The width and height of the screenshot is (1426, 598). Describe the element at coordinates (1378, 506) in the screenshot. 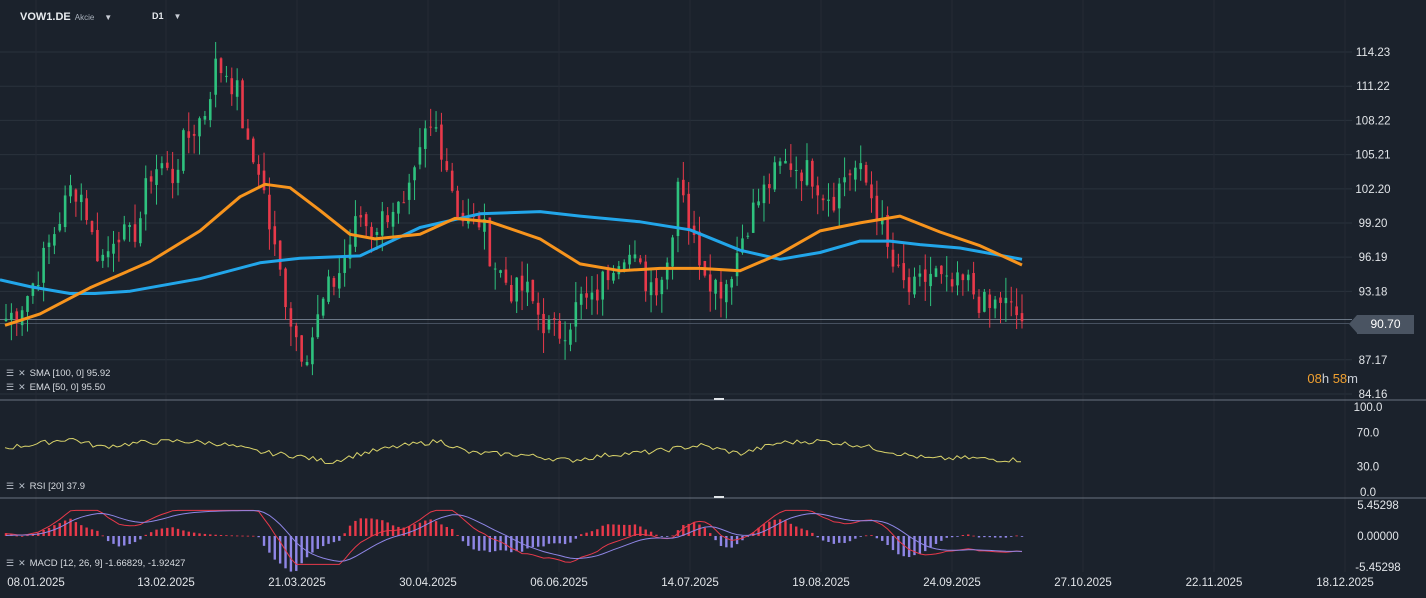

I see `macd-tick-label: 5.45298` at that location.